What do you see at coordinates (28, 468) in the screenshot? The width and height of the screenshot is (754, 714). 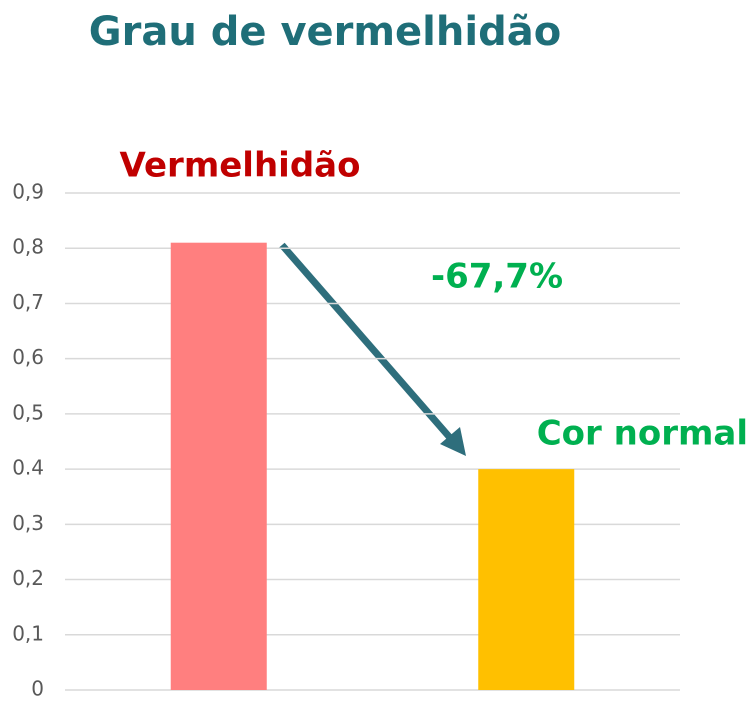 I see `y-tick-label: 0.4` at bounding box center [28, 468].